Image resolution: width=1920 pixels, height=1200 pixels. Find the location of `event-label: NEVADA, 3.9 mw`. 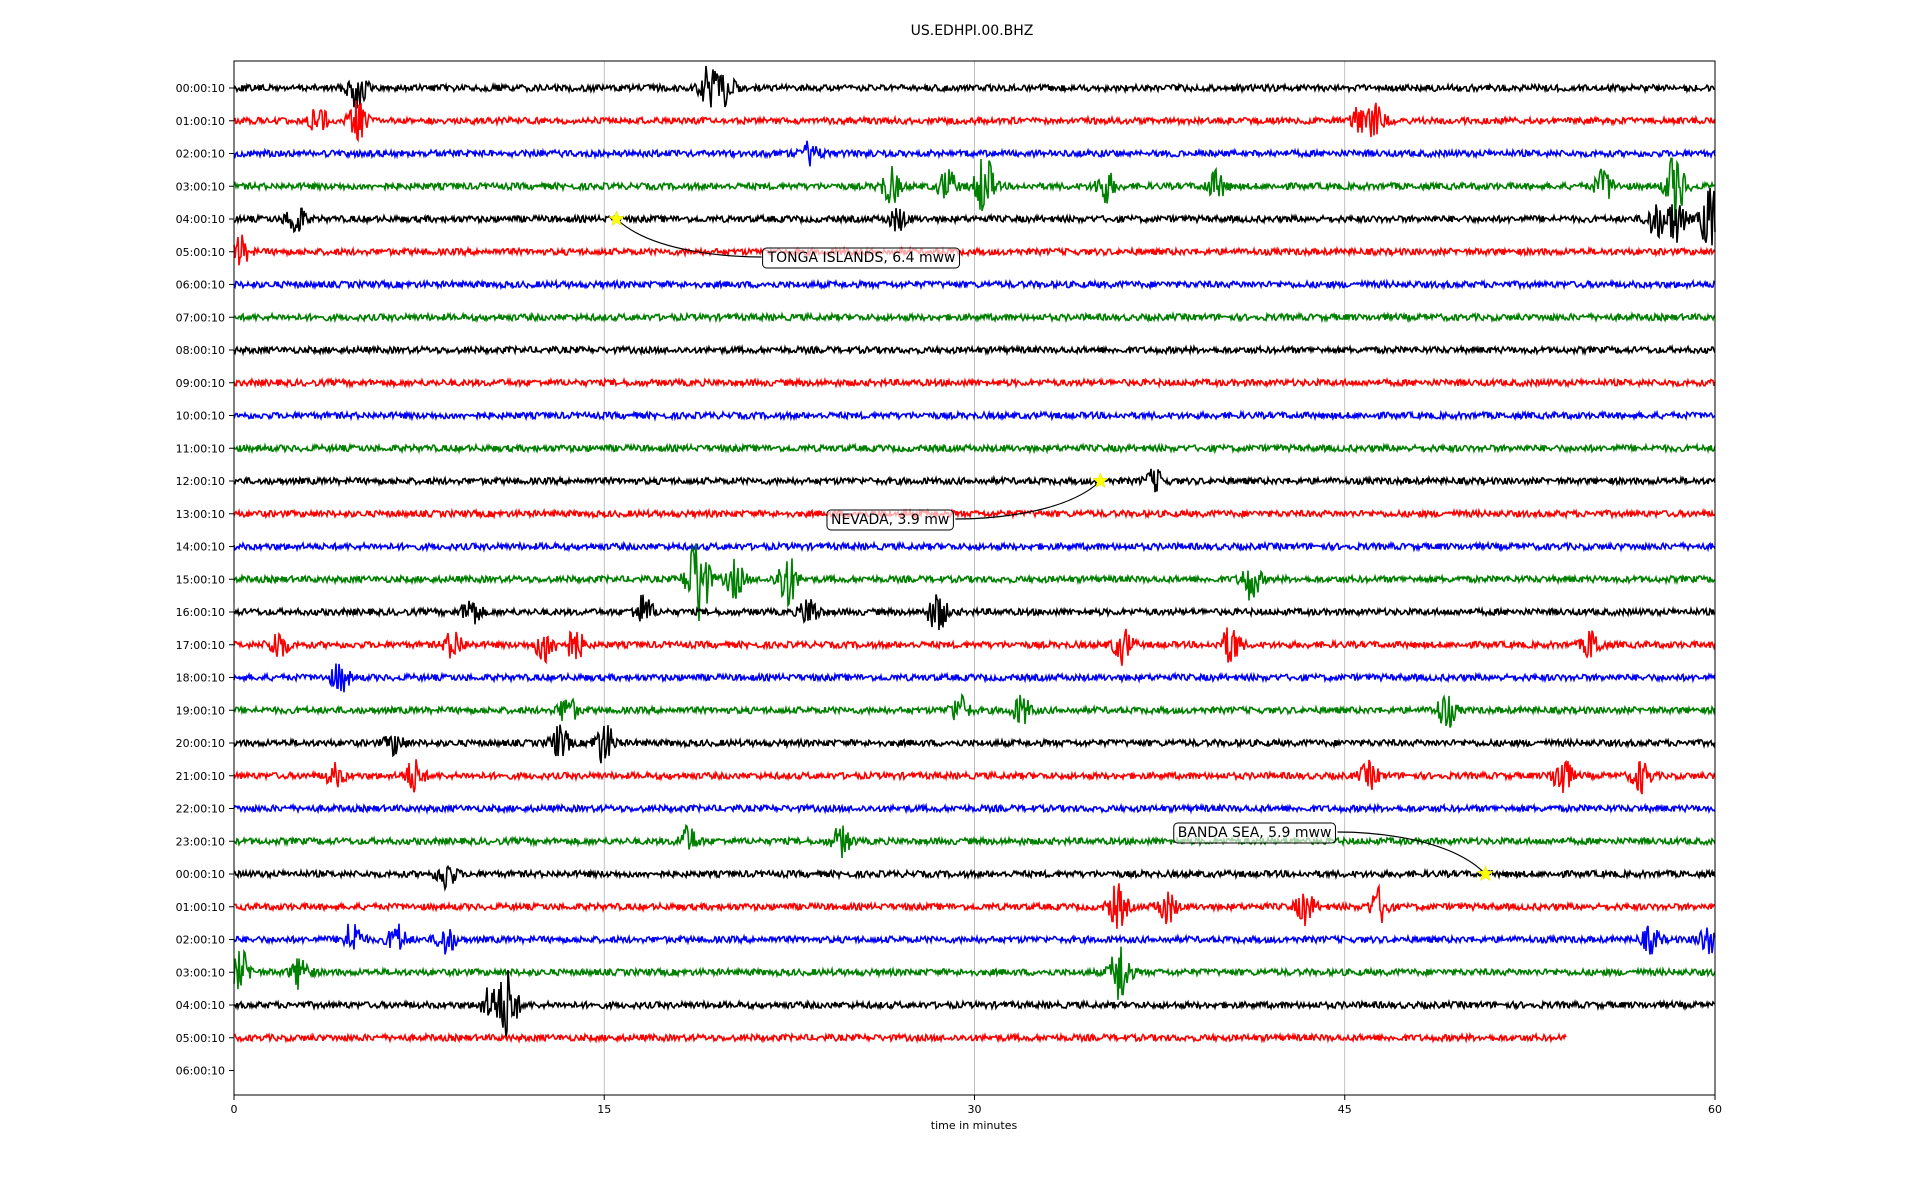

event-label: NEVADA, 3.9 mw is located at coordinates (890, 520).